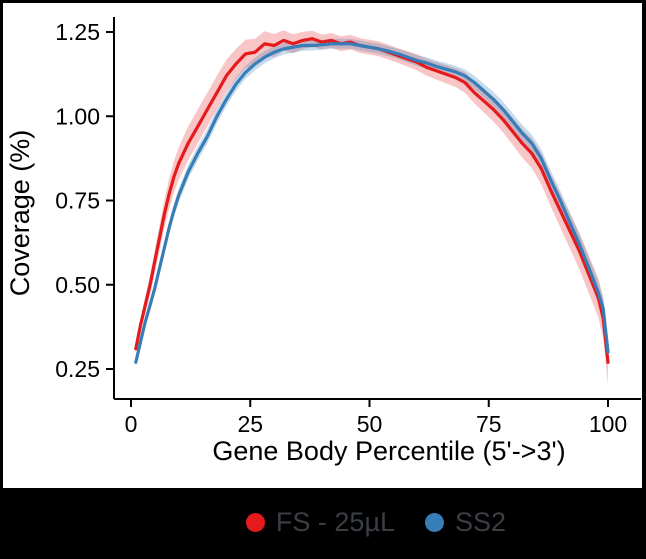 The height and width of the screenshot is (559, 646). What do you see at coordinates (77, 201) in the screenshot?
I see `y-tick-label: 0.75` at bounding box center [77, 201].